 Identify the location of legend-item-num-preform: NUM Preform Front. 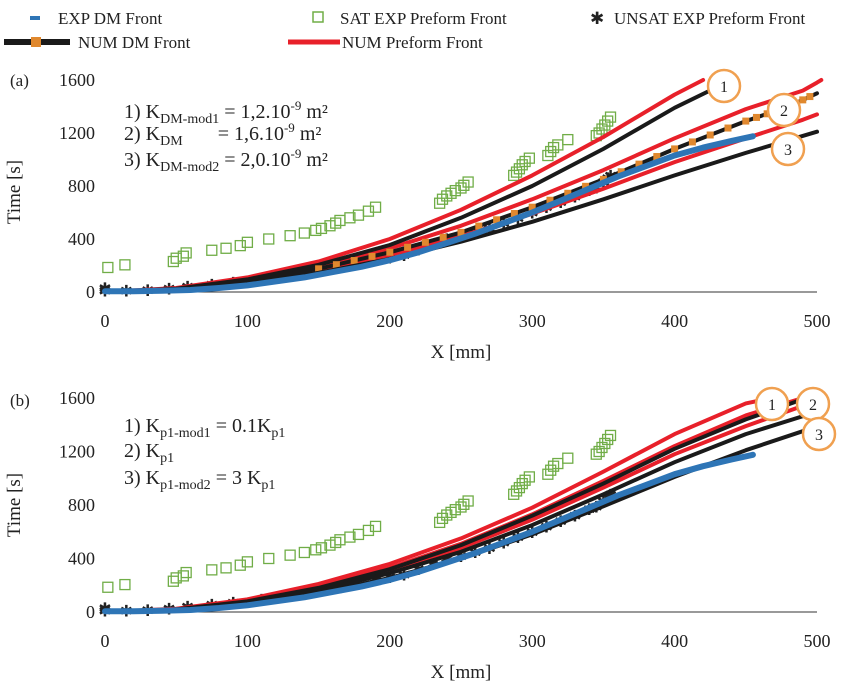
(385, 42).